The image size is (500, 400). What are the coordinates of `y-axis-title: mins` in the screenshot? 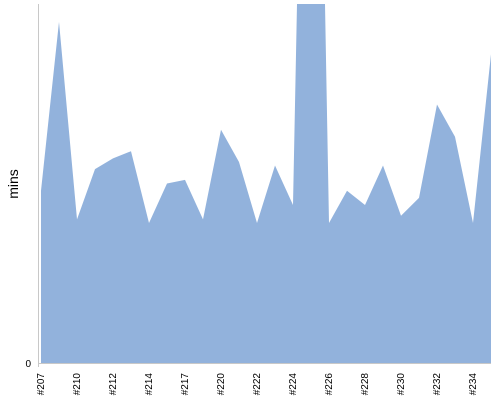 It's located at (13, 184).